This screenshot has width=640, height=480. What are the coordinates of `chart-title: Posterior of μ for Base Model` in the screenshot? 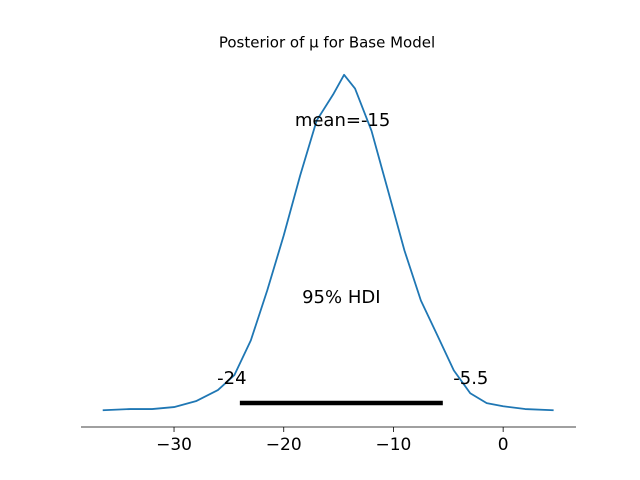 It's located at (327, 43).